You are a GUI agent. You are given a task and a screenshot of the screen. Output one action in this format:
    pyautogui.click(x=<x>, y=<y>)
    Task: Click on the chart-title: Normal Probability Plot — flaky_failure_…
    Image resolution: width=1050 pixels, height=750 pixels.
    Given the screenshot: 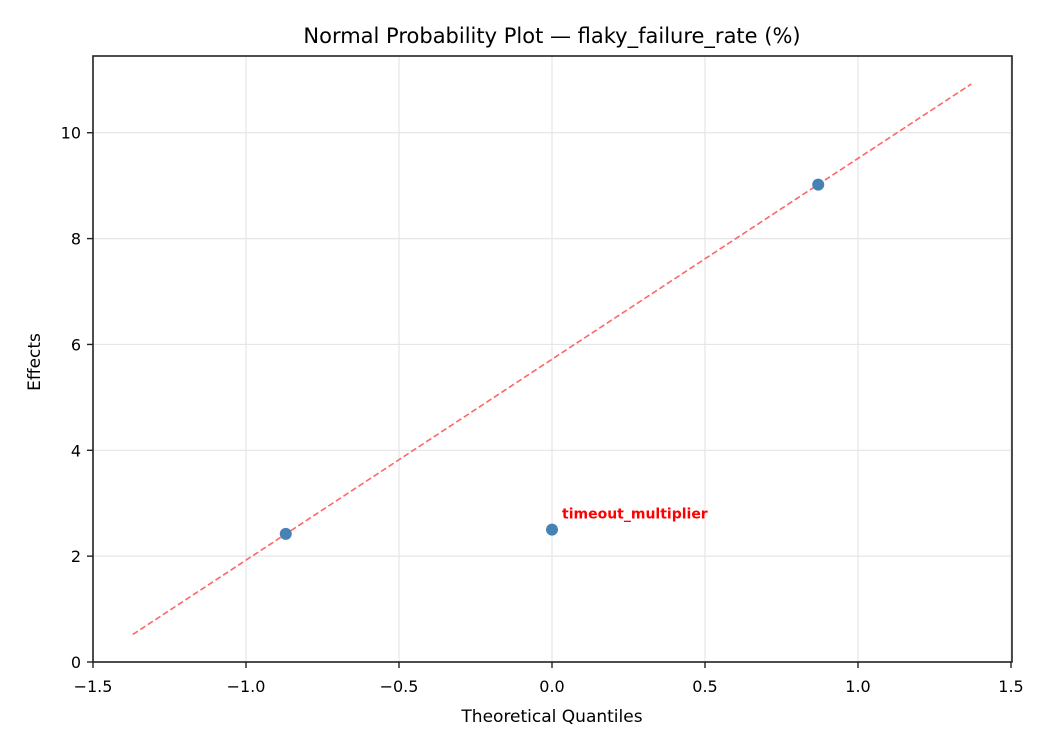 What is the action you would take?
    pyautogui.click(x=551, y=36)
    